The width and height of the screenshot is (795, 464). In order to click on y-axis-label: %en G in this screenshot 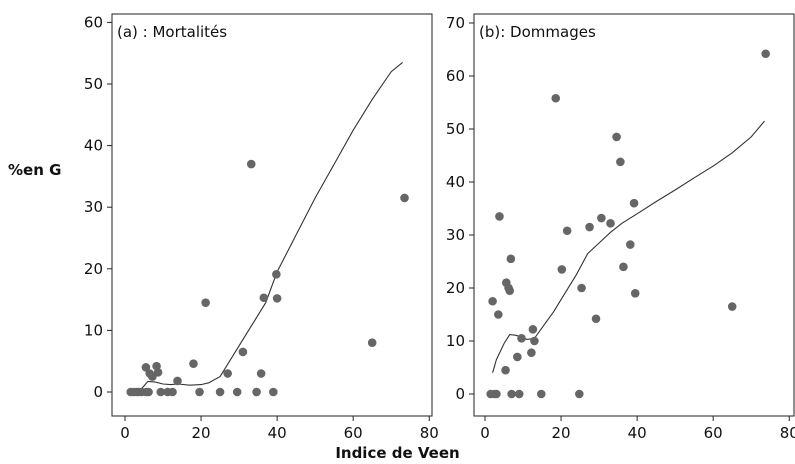, I will do `click(35, 170)`.